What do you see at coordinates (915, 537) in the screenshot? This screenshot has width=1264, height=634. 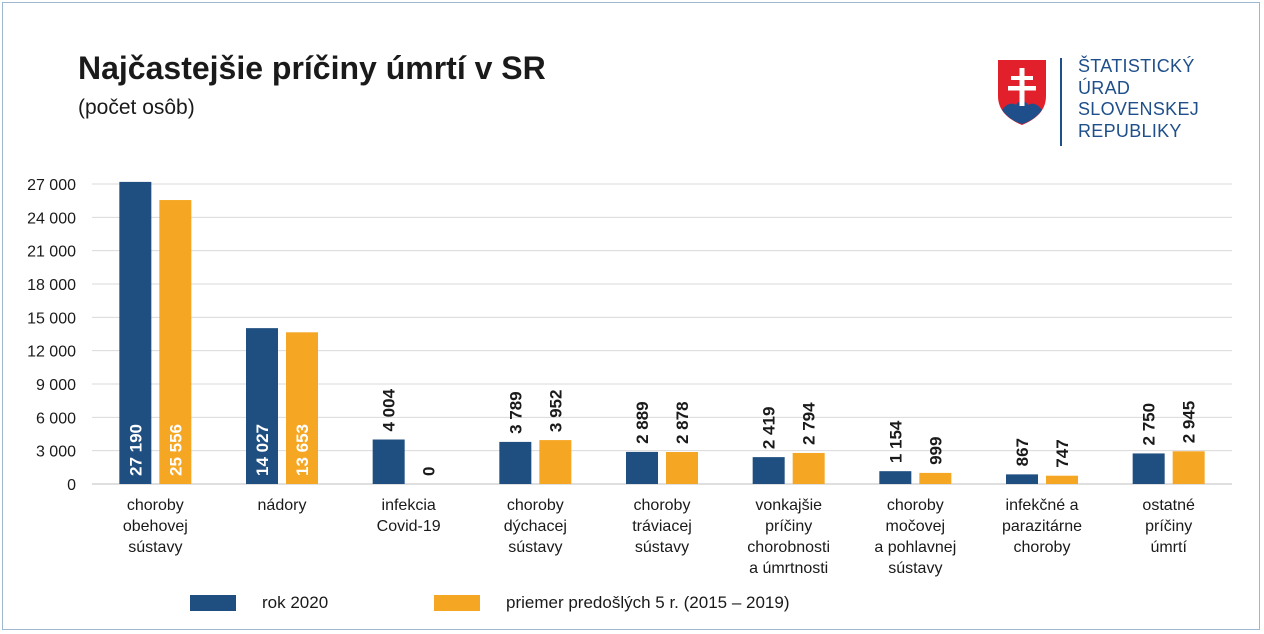 I see `category-label: choroby močovej a pohlavnej sústavy` at bounding box center [915, 537].